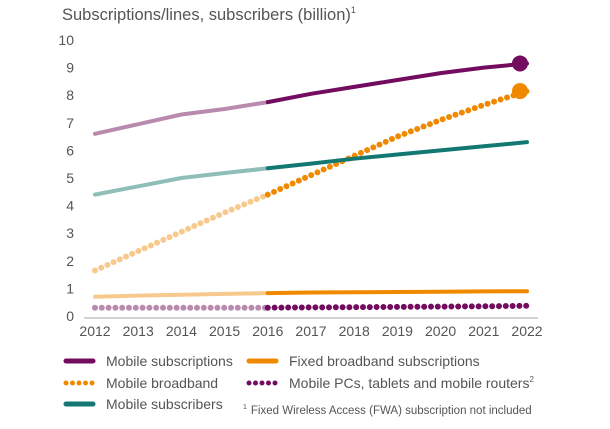  Describe the element at coordinates (353, 10) in the screenshot. I see `title-superscript: 1` at that location.